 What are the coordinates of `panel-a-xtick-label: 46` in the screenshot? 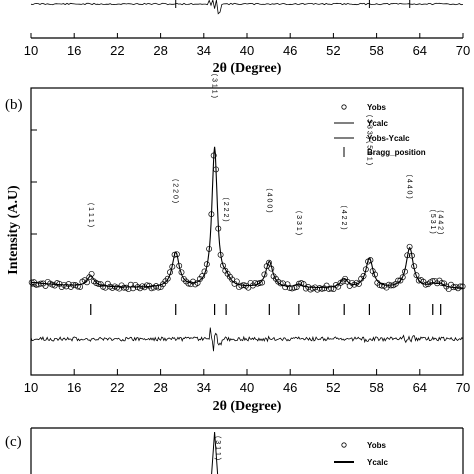 It's located at (290, 50).